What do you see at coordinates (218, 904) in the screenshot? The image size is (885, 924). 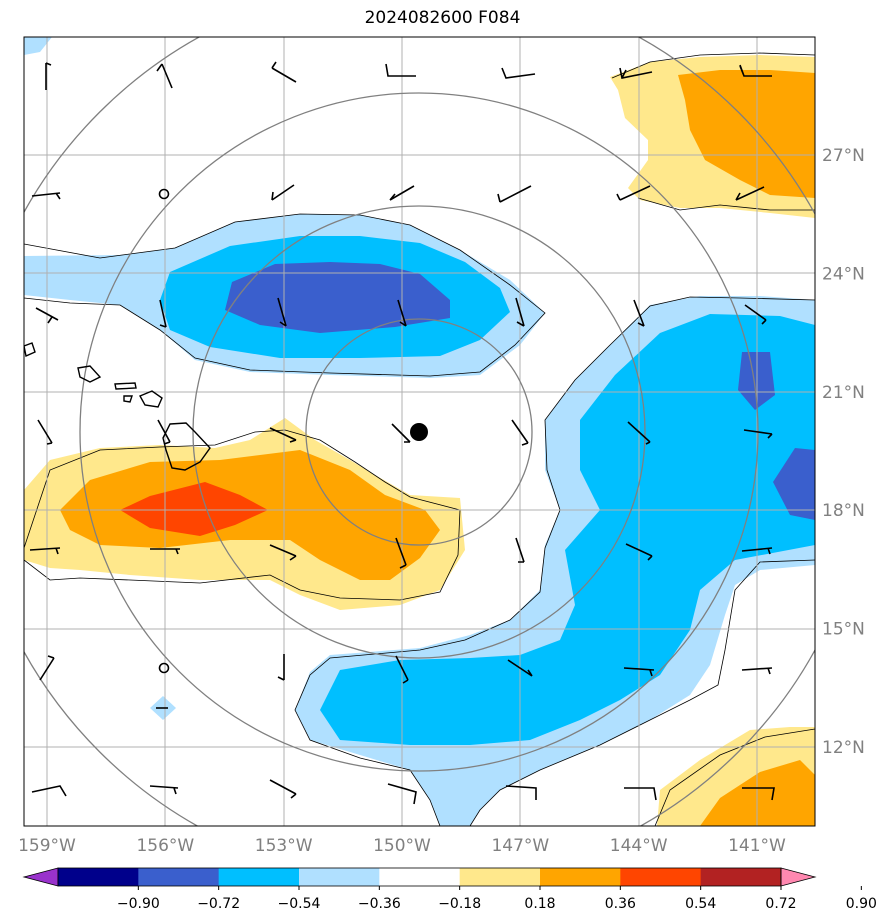 I see `colorbar-label: −0.72` at bounding box center [218, 904].